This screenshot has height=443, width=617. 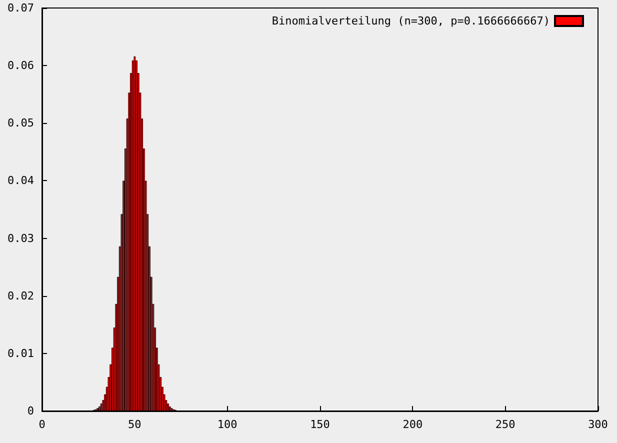 What do you see at coordinates (320, 424) in the screenshot?
I see `x-tick-label: 150` at bounding box center [320, 424].